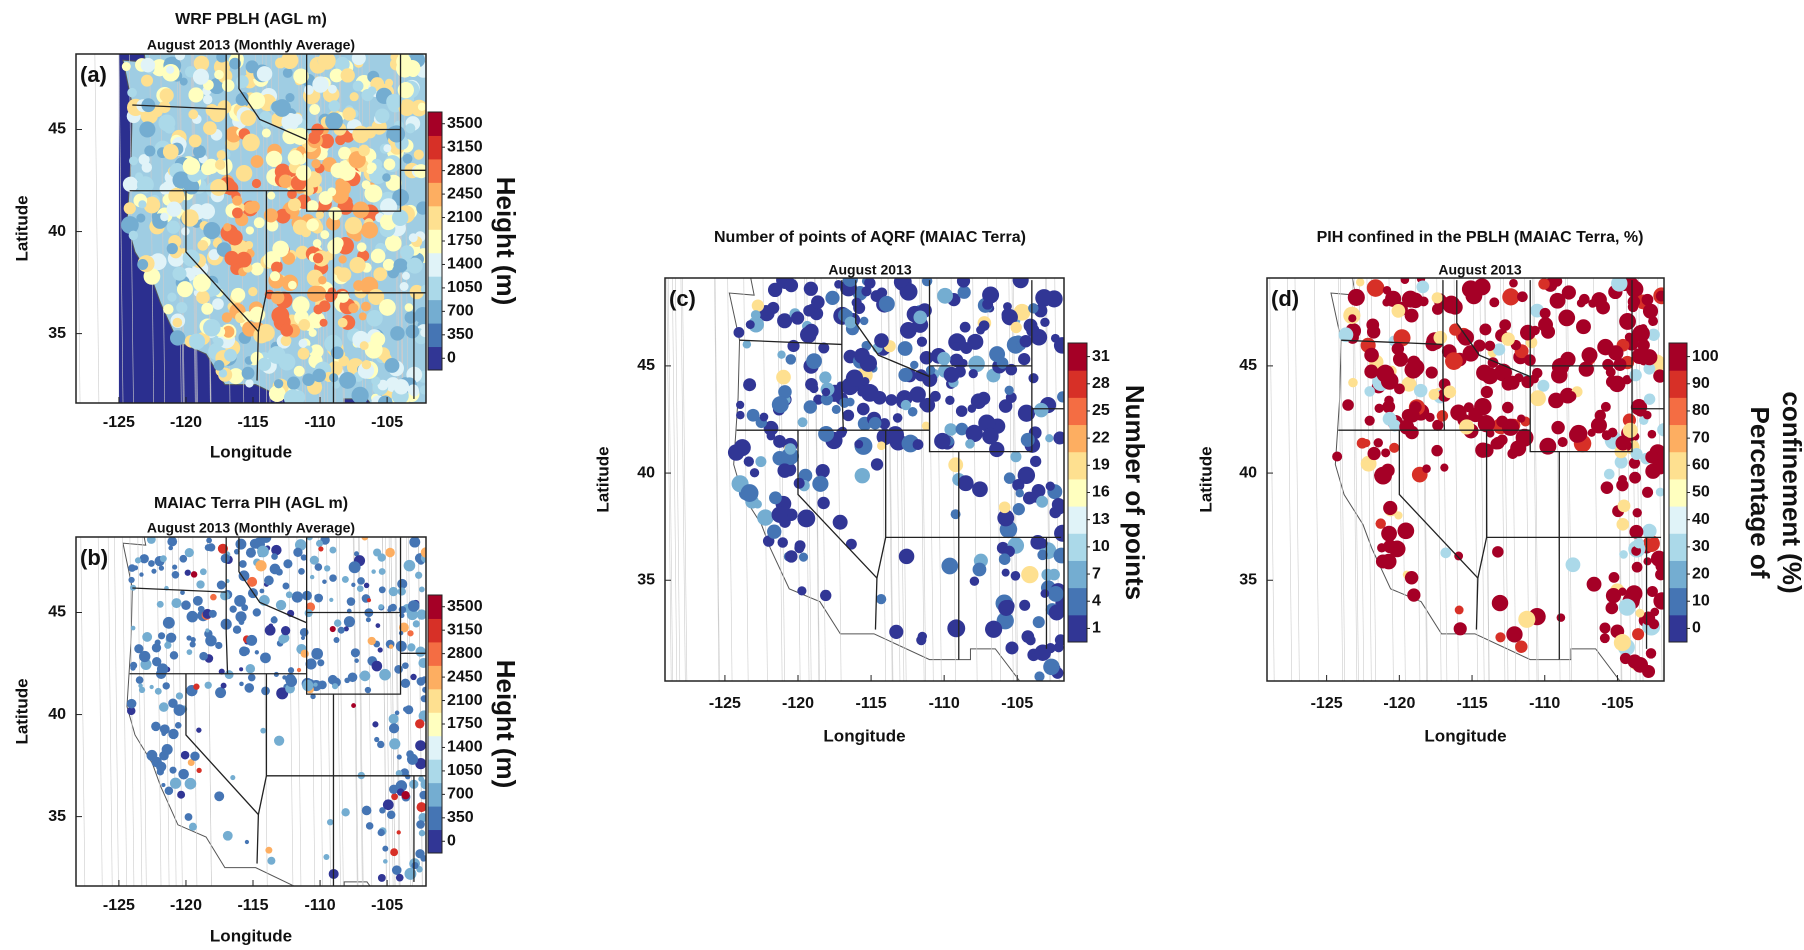 The width and height of the screenshot is (1804, 950). I want to click on colorbar-tick-label: 1750, so click(465, 240).